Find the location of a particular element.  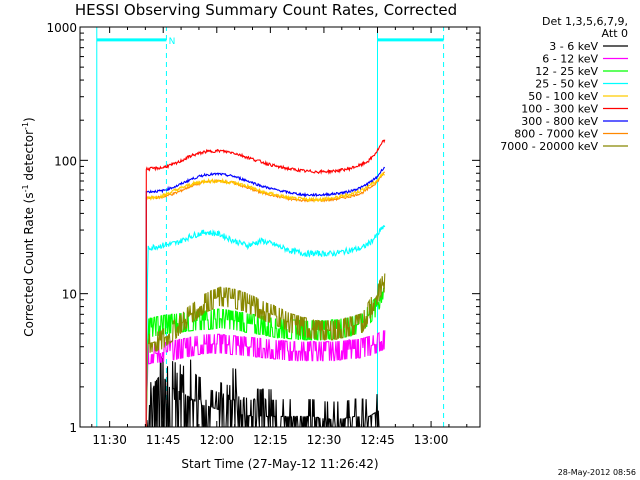

legend-label: 7000 - 20000 keV is located at coordinates (549, 146).